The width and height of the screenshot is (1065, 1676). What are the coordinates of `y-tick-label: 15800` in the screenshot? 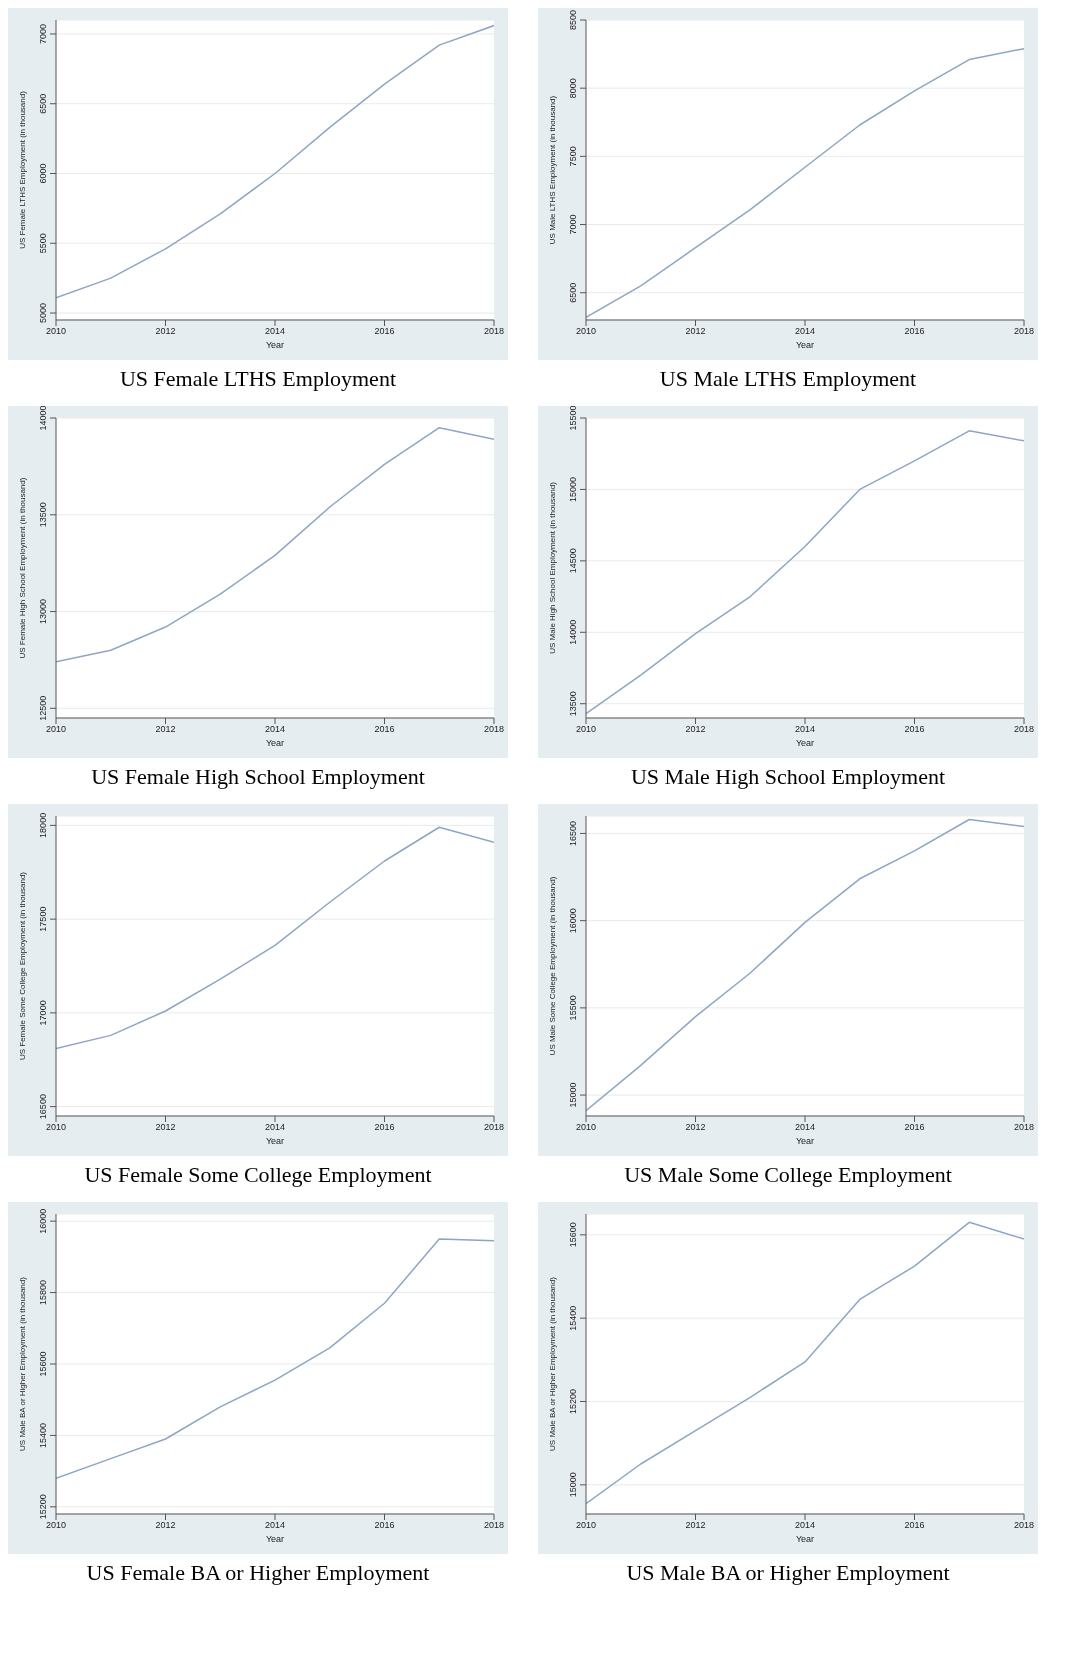 It's located at (43, 1293).